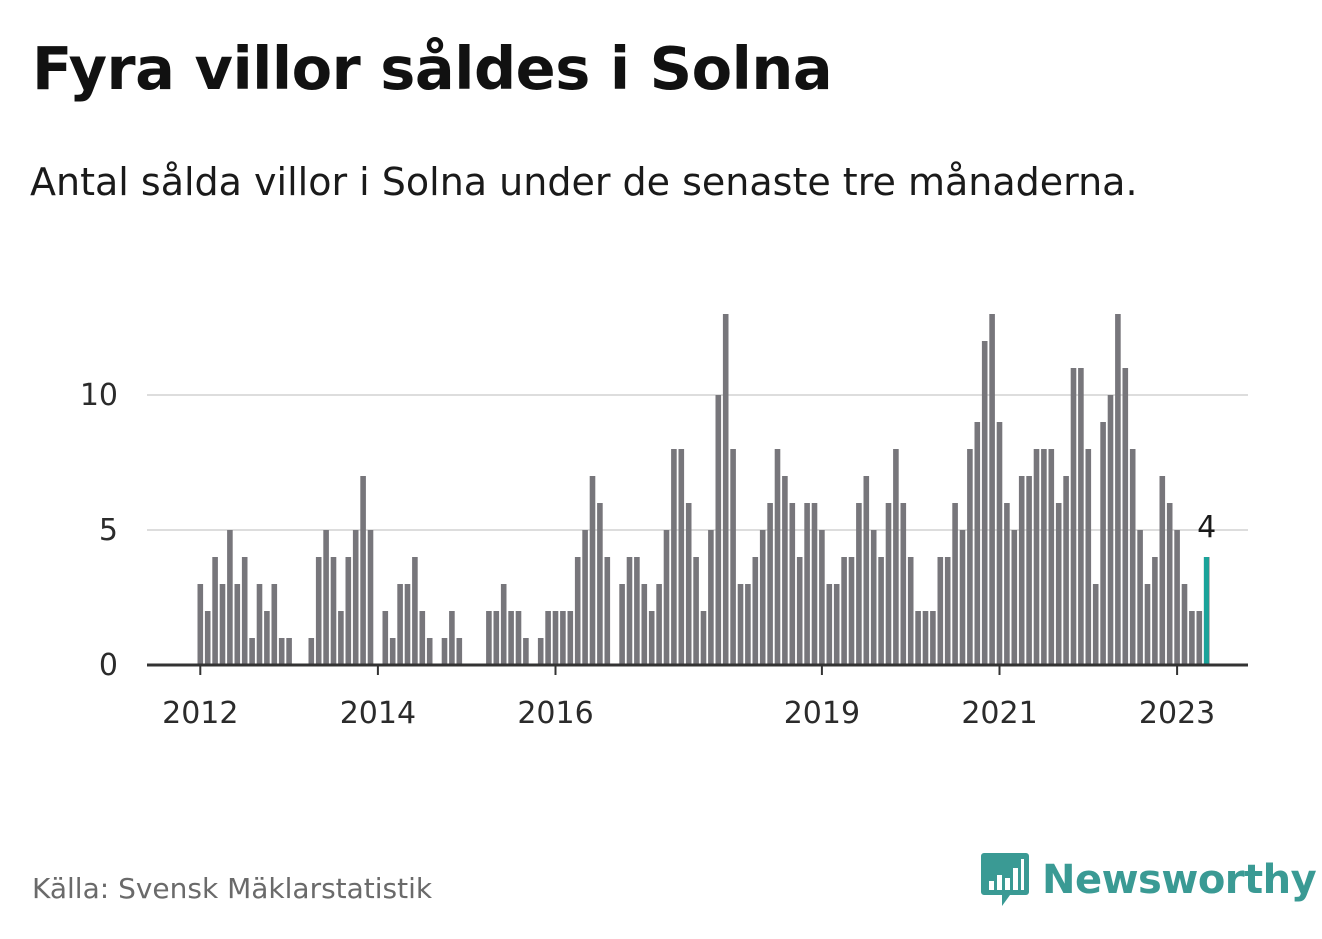  What do you see at coordinates (232, 888) in the screenshot?
I see `source-note: Källa: Svensk Mäklarstatistik` at bounding box center [232, 888].